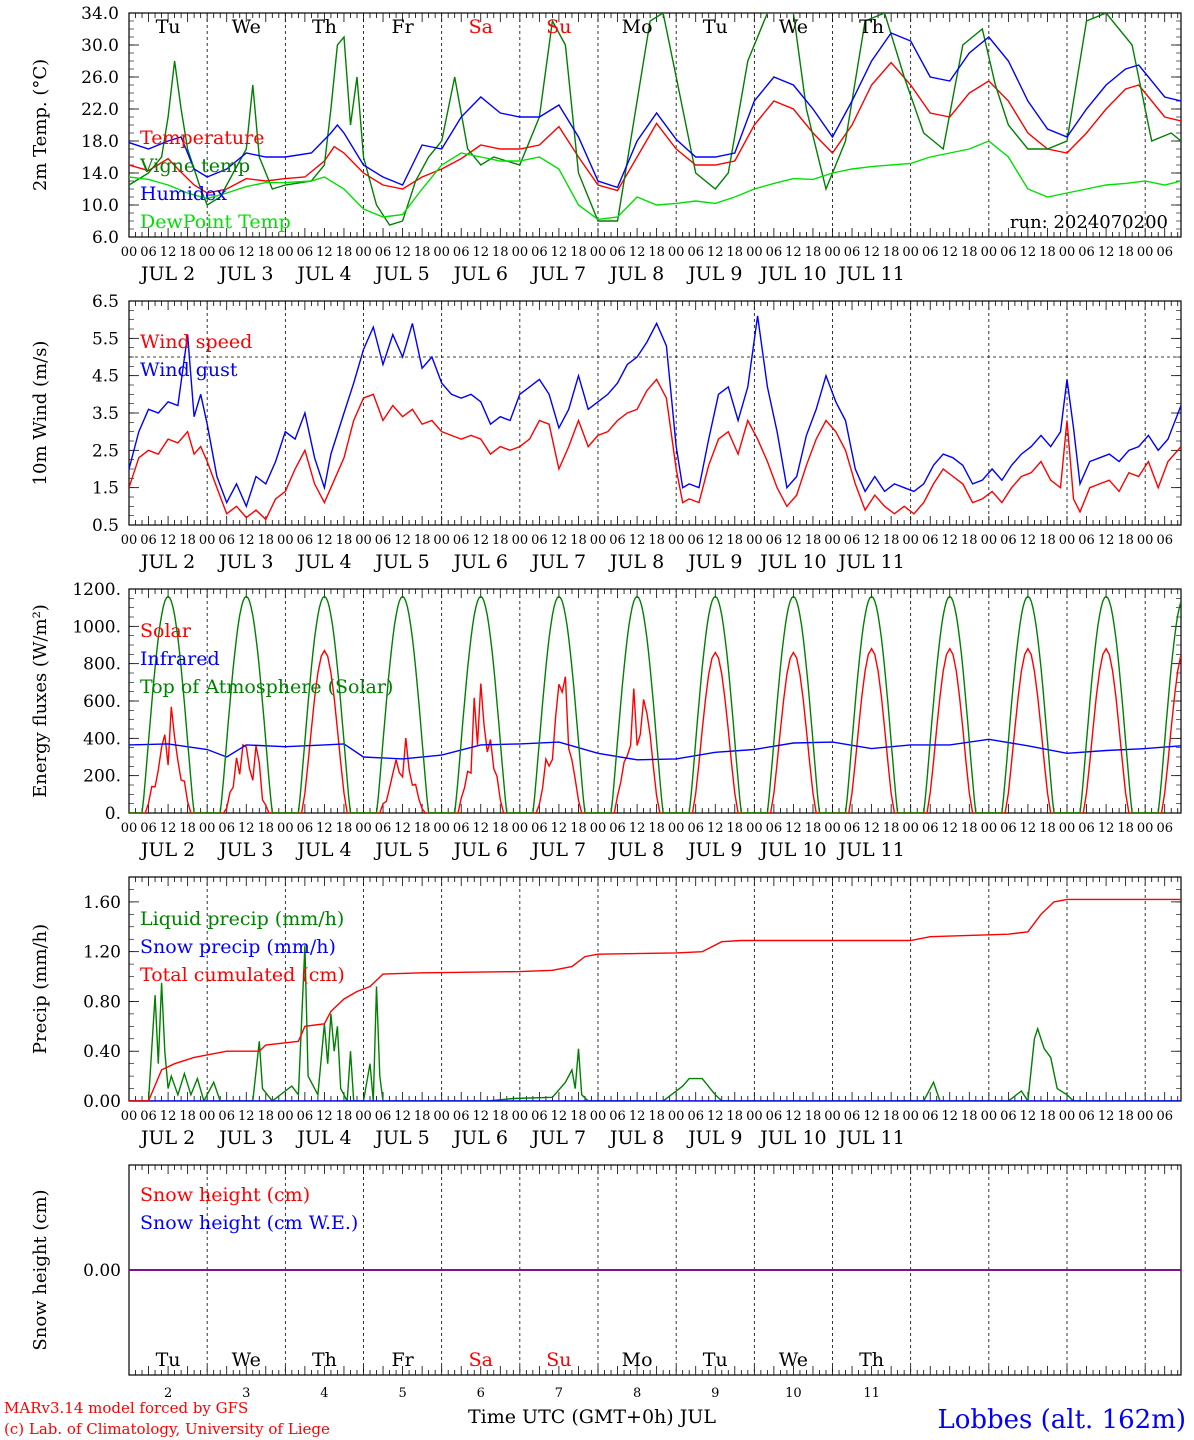 This screenshot has width=1194, height=1440. Describe the element at coordinates (105, 238) in the screenshot. I see `y-tick-label: 6.0` at that location.